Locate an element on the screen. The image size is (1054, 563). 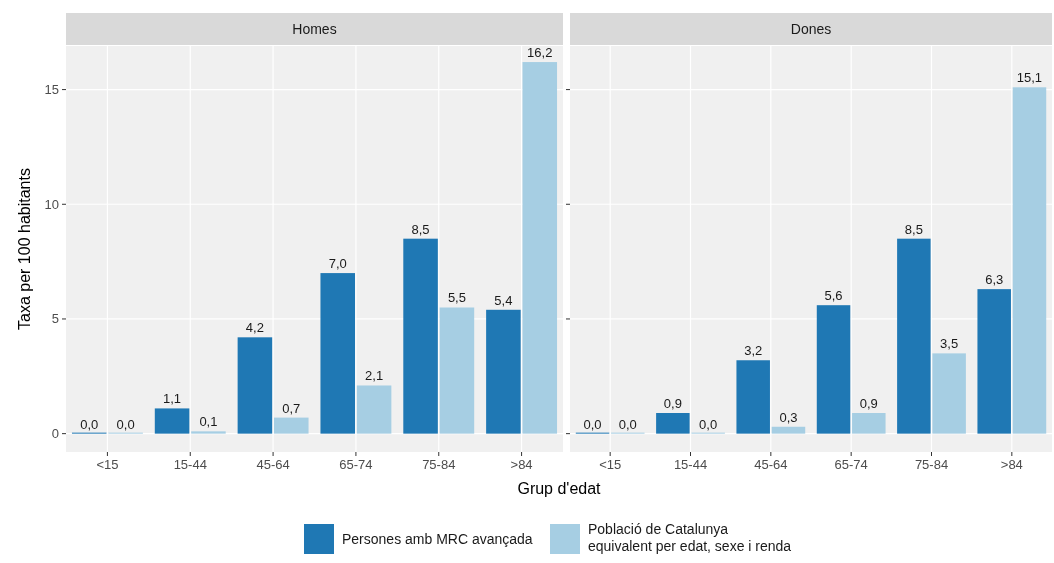
chart-title: Homes is located at coordinates (314, 29).